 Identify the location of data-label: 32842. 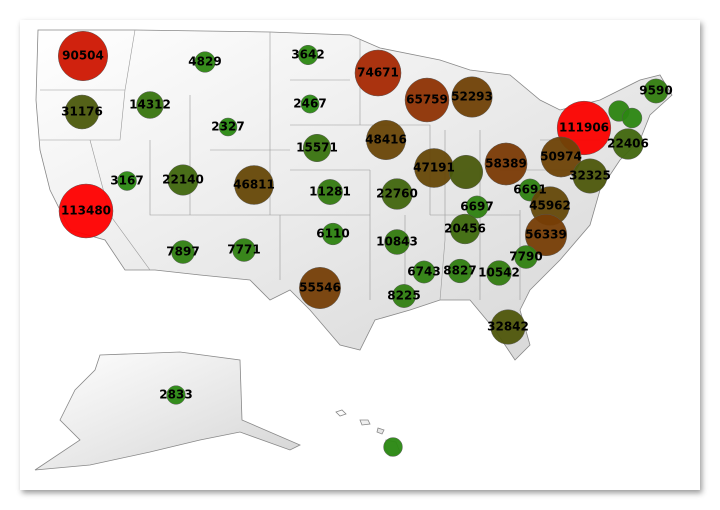
(508, 327).